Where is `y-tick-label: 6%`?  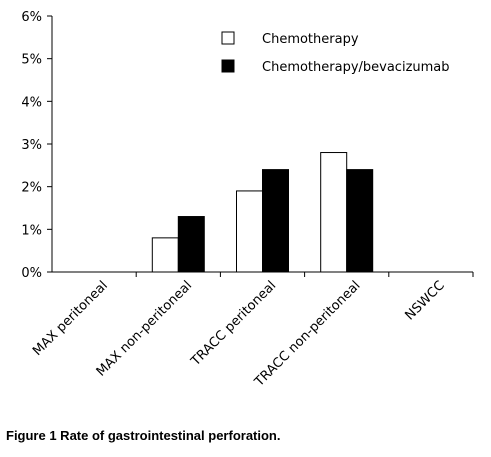 y-tick-label: 6% is located at coordinates (31, 17).